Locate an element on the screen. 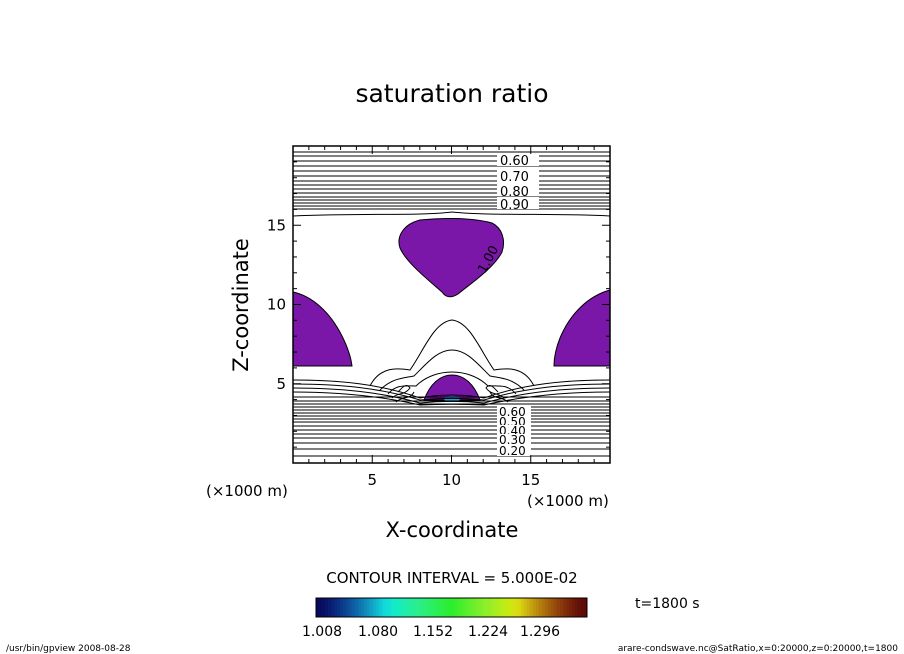 This screenshot has width=904, height=654. contour-label: 0.60 is located at coordinates (514, 161).